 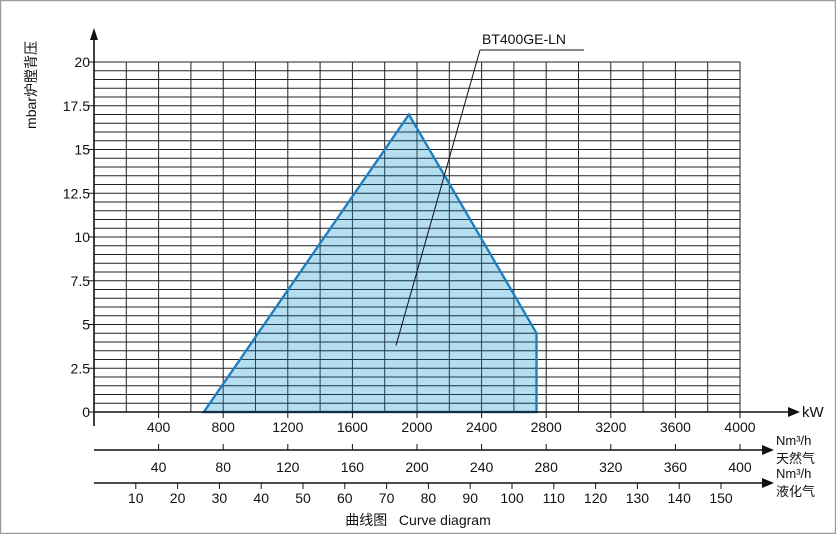 I want to click on y-tick-label: 7.5, so click(x=81, y=281).